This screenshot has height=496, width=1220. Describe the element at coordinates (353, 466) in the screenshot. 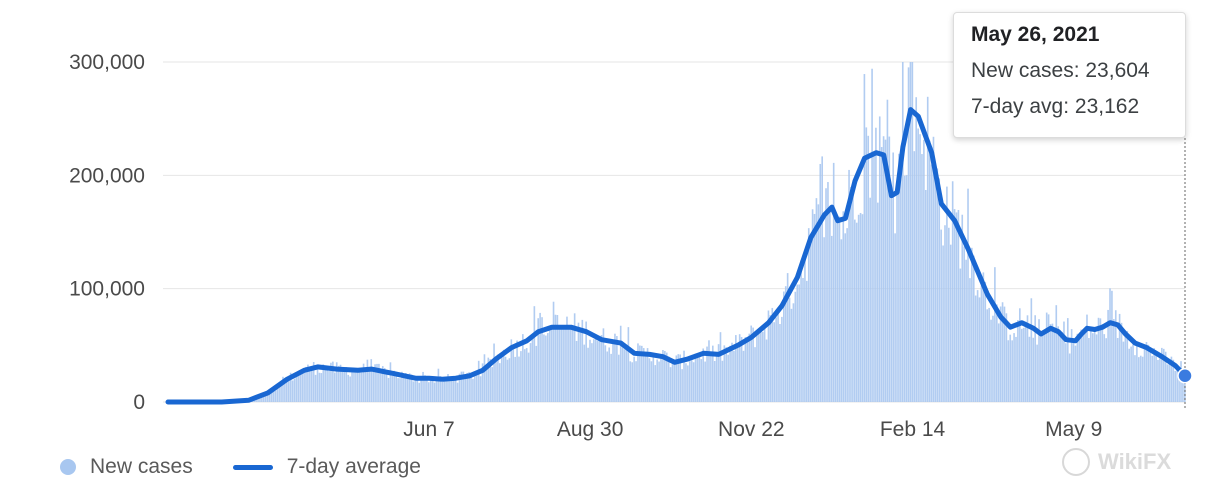

I see `legend-7day-average-label: 7-day average` at that location.